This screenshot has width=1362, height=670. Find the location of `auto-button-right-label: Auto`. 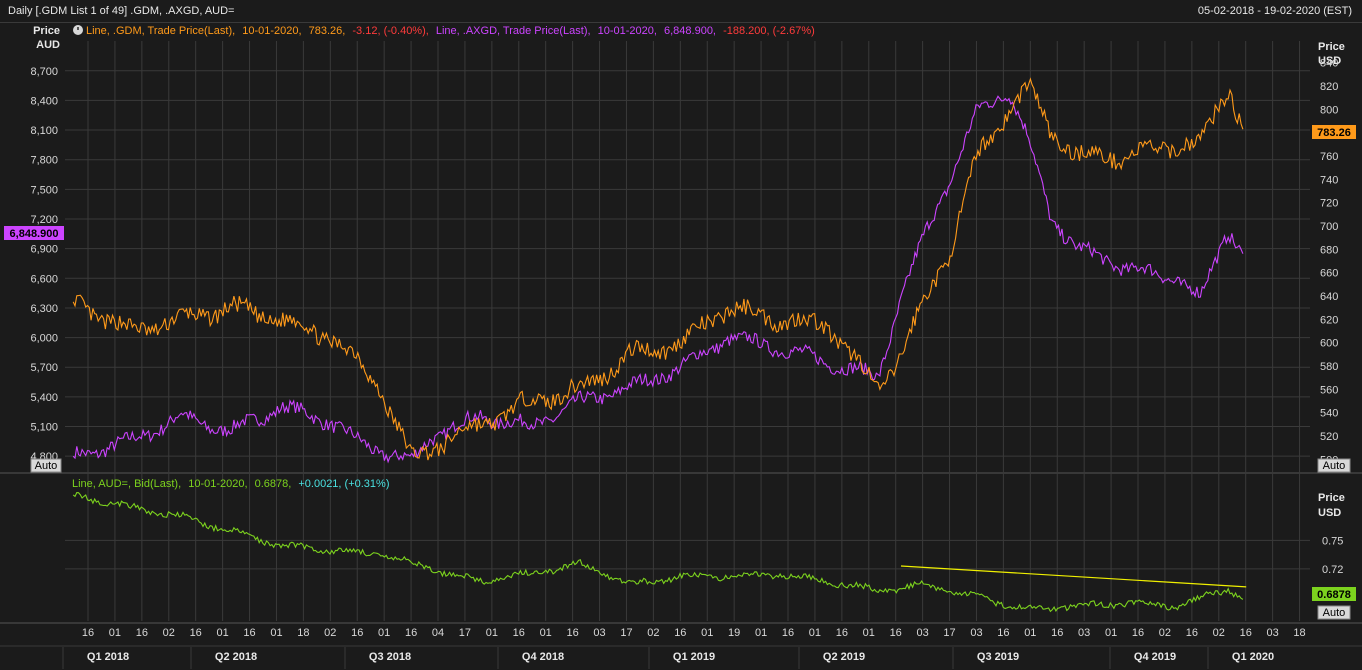

auto-button-right-label: Auto is located at coordinates (1334, 466).